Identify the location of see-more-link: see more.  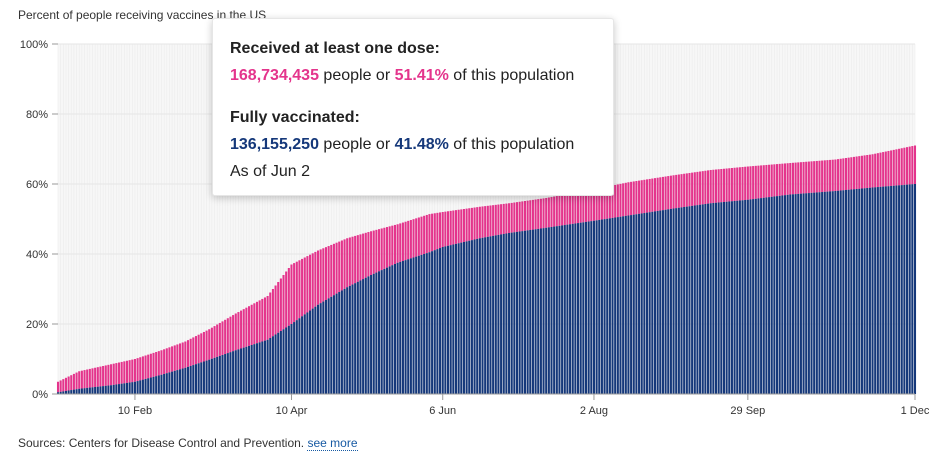
(332, 443).